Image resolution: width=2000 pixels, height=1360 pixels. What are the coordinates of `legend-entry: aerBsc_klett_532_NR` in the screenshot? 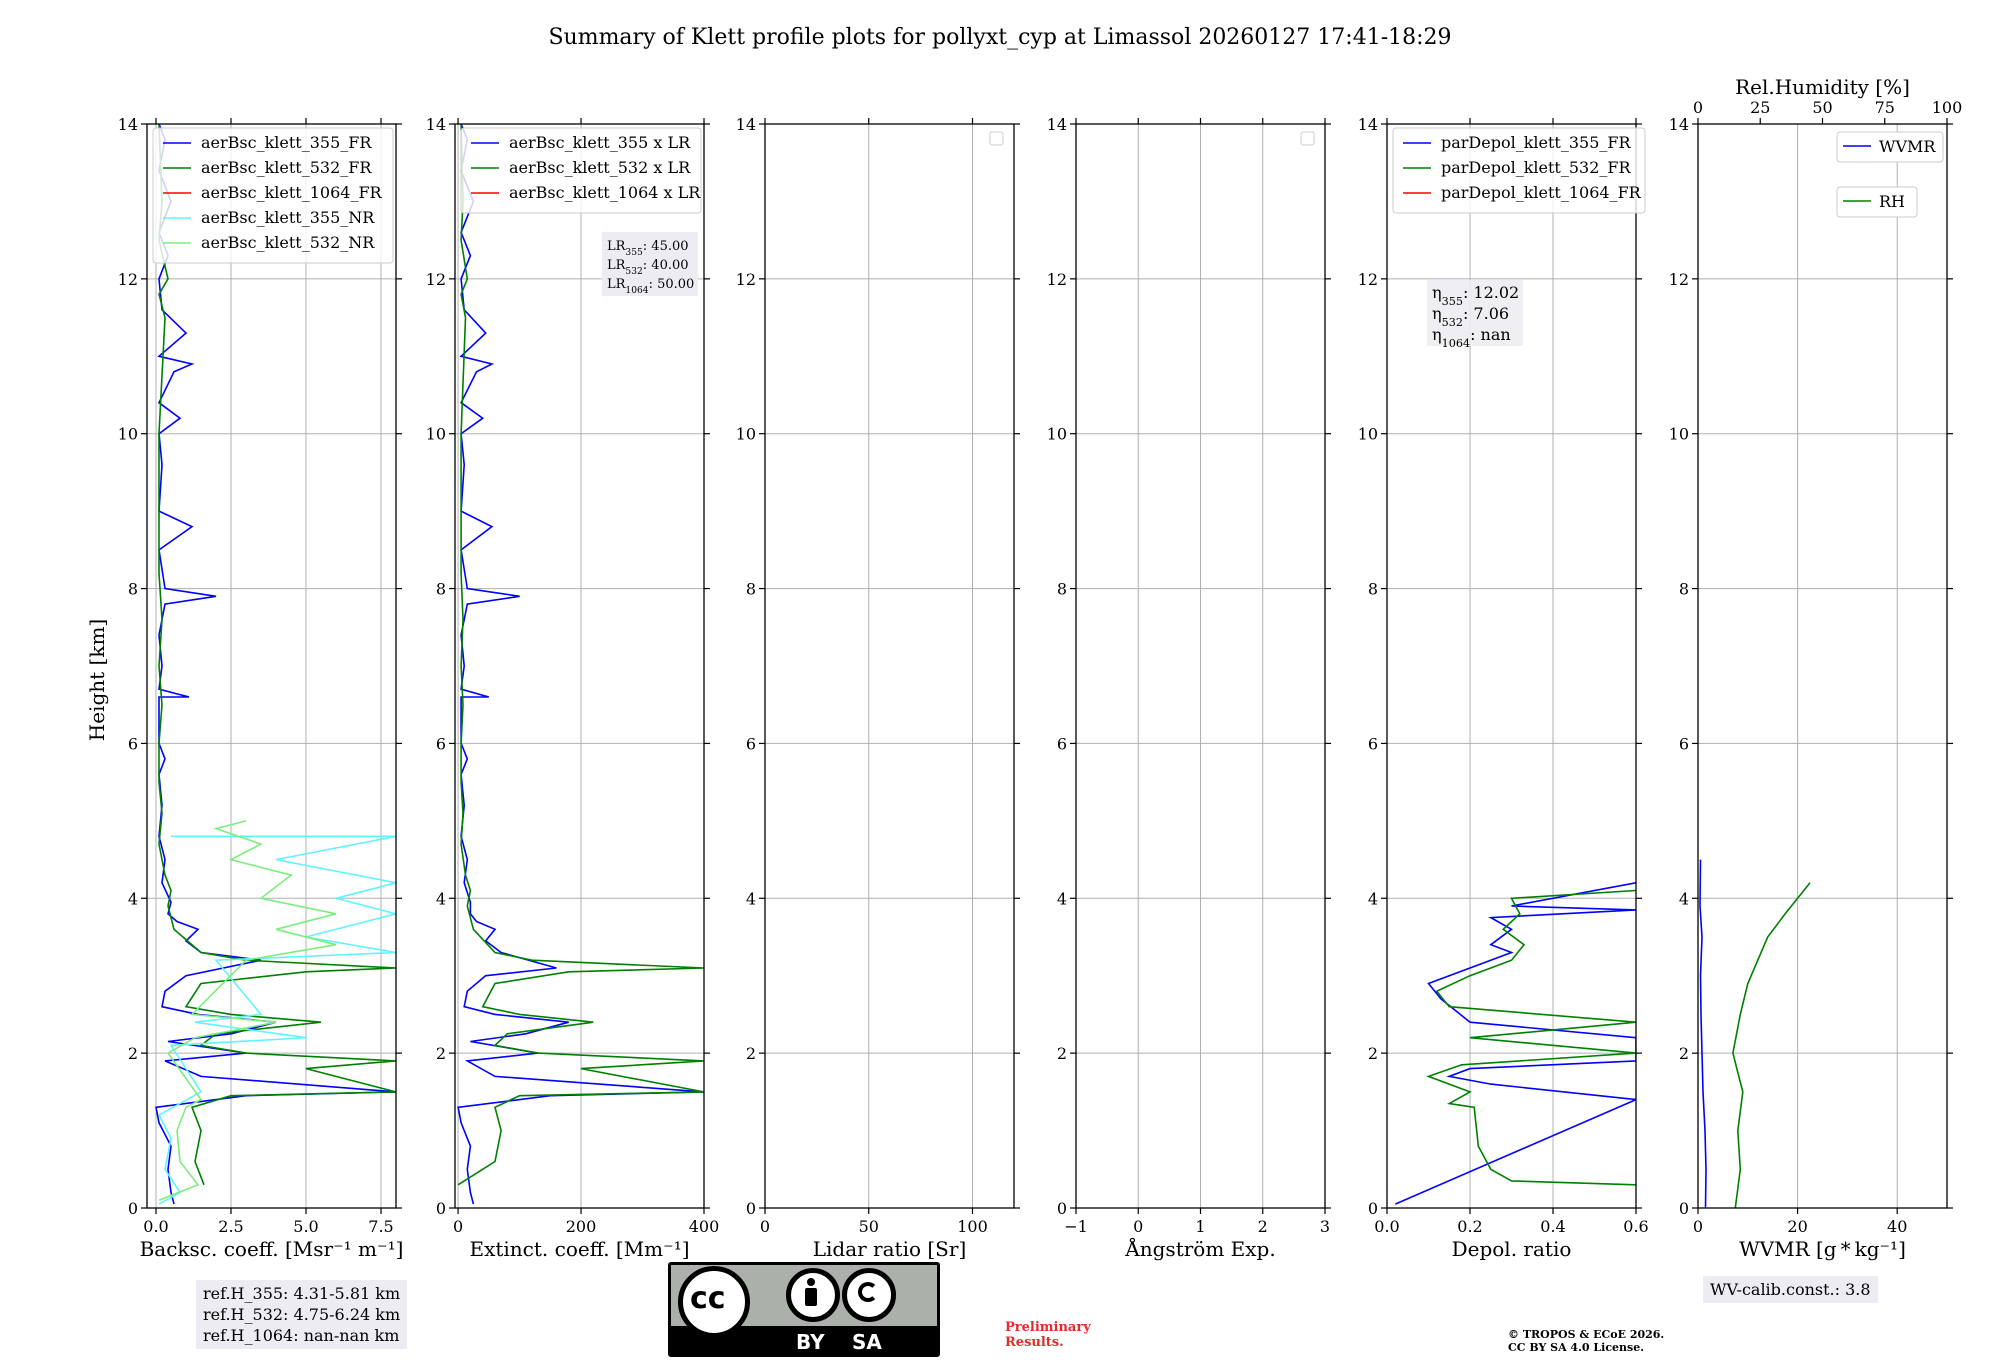 It's located at (288, 242).